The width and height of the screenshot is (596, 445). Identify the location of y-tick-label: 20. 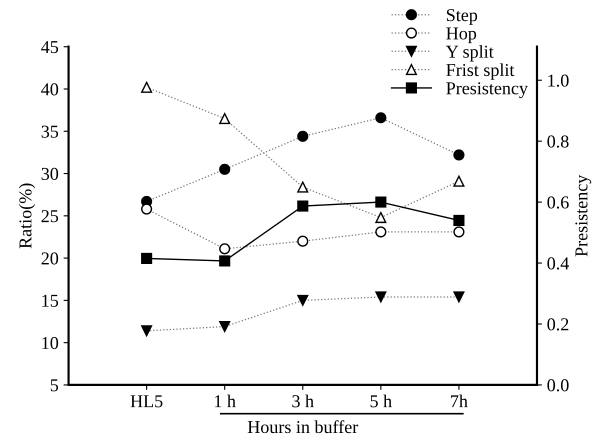
(50, 258).